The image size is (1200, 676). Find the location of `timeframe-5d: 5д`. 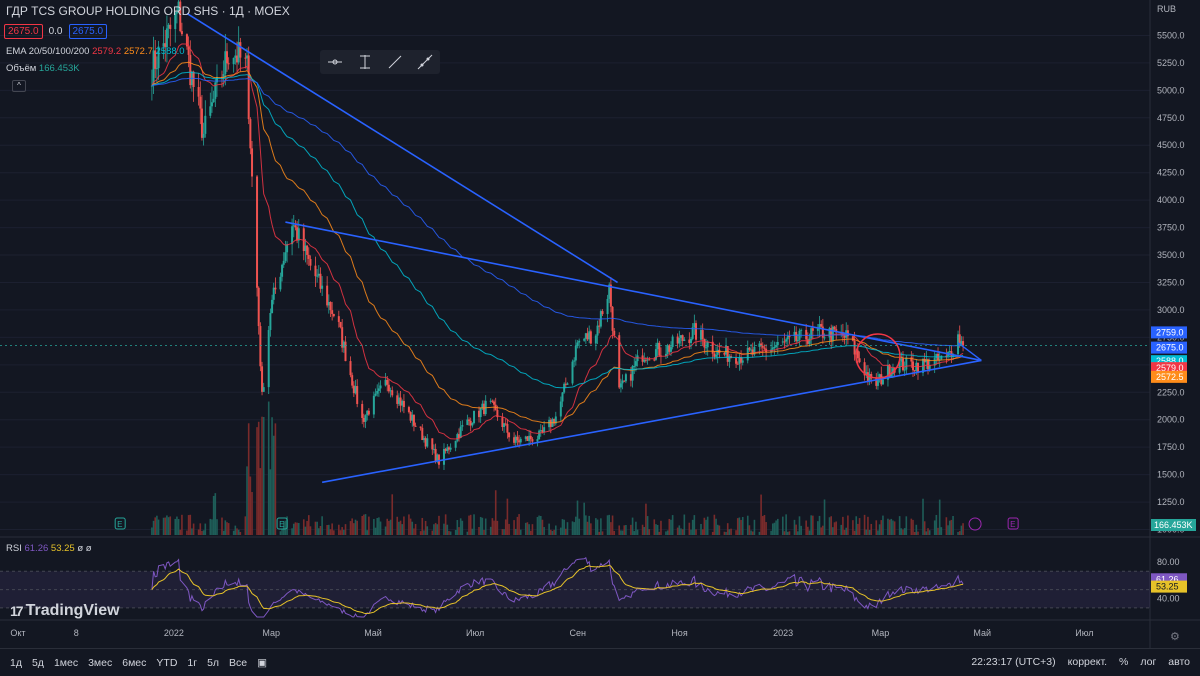

timeframe-5d: 5д is located at coordinates (37, 662).